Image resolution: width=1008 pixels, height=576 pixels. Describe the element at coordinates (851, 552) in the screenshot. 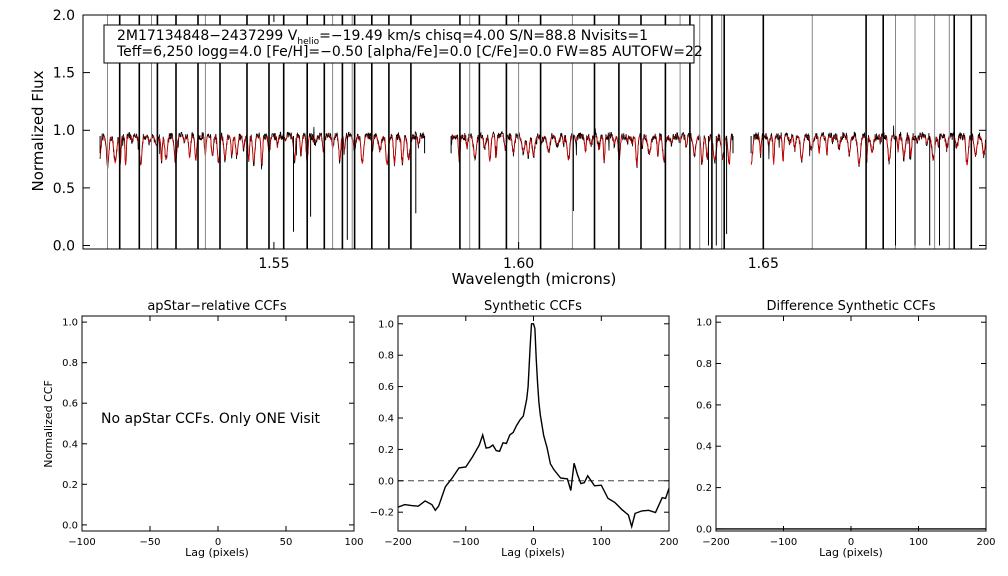

I see `difference-ccf-xlabel: Lag (pixels)` at that location.